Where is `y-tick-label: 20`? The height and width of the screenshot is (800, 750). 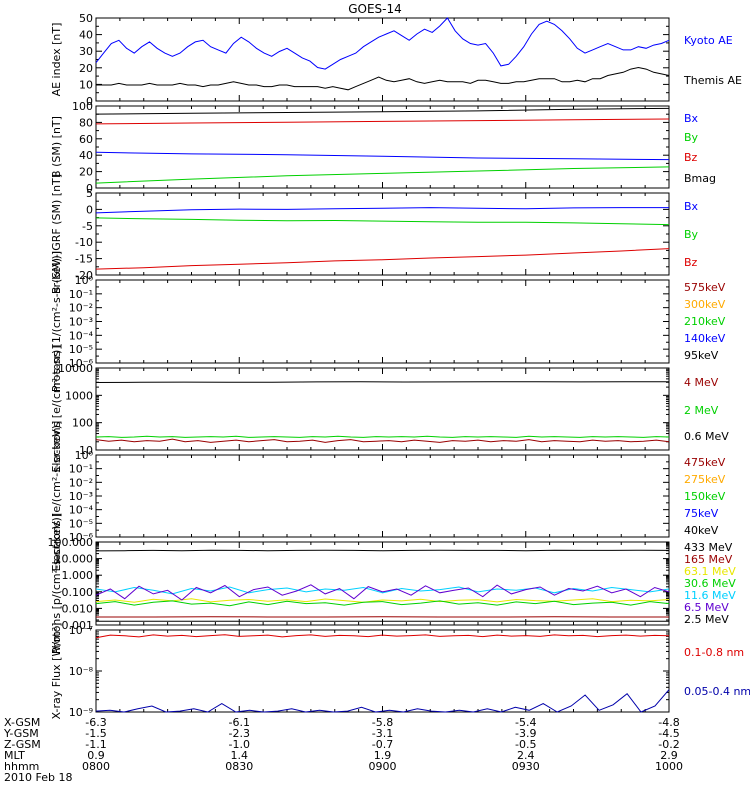
y-tick-label: 20 is located at coordinates (86, 68).